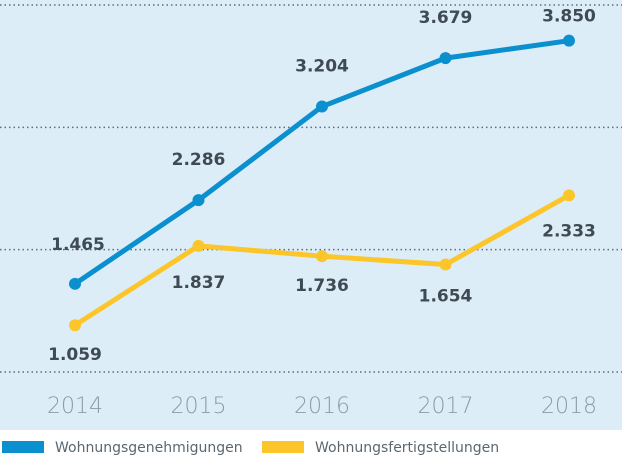  What do you see at coordinates (322, 286) in the screenshot?
I see `data-label: 1.736` at bounding box center [322, 286].